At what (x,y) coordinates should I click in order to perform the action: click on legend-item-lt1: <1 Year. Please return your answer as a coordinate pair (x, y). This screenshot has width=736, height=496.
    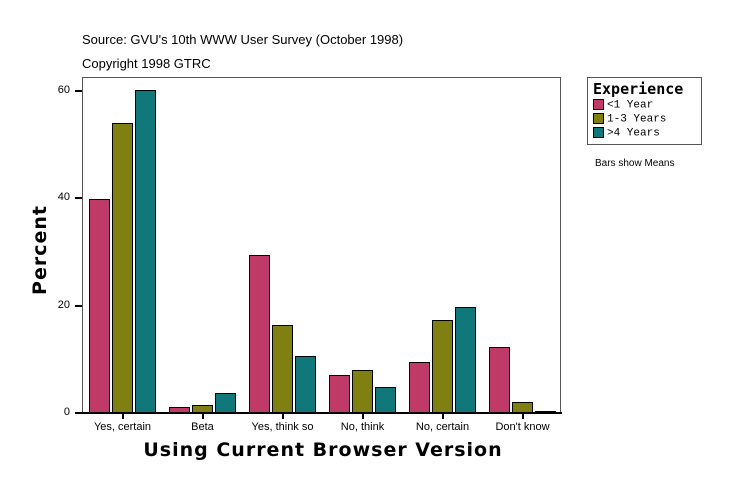
    Looking at the image, I should click on (623, 105).